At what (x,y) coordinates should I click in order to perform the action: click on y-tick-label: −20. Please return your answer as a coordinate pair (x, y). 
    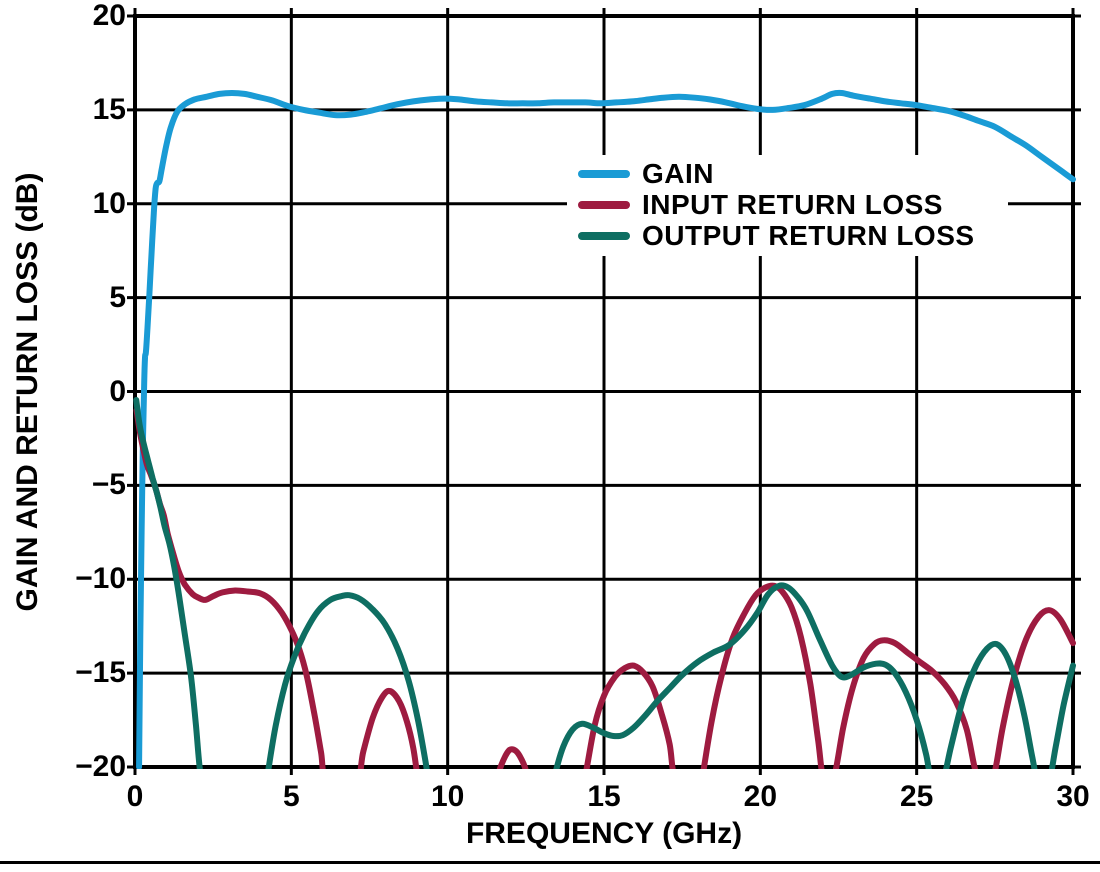
    Looking at the image, I should click on (100, 766).